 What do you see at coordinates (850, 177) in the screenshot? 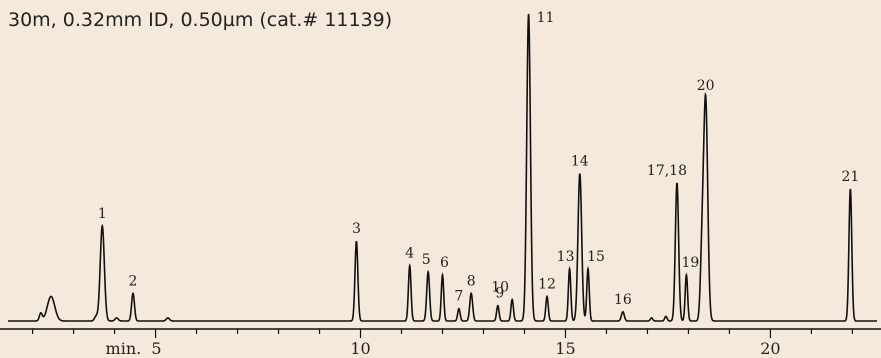
I see `peak-label: 21` at bounding box center [850, 177].